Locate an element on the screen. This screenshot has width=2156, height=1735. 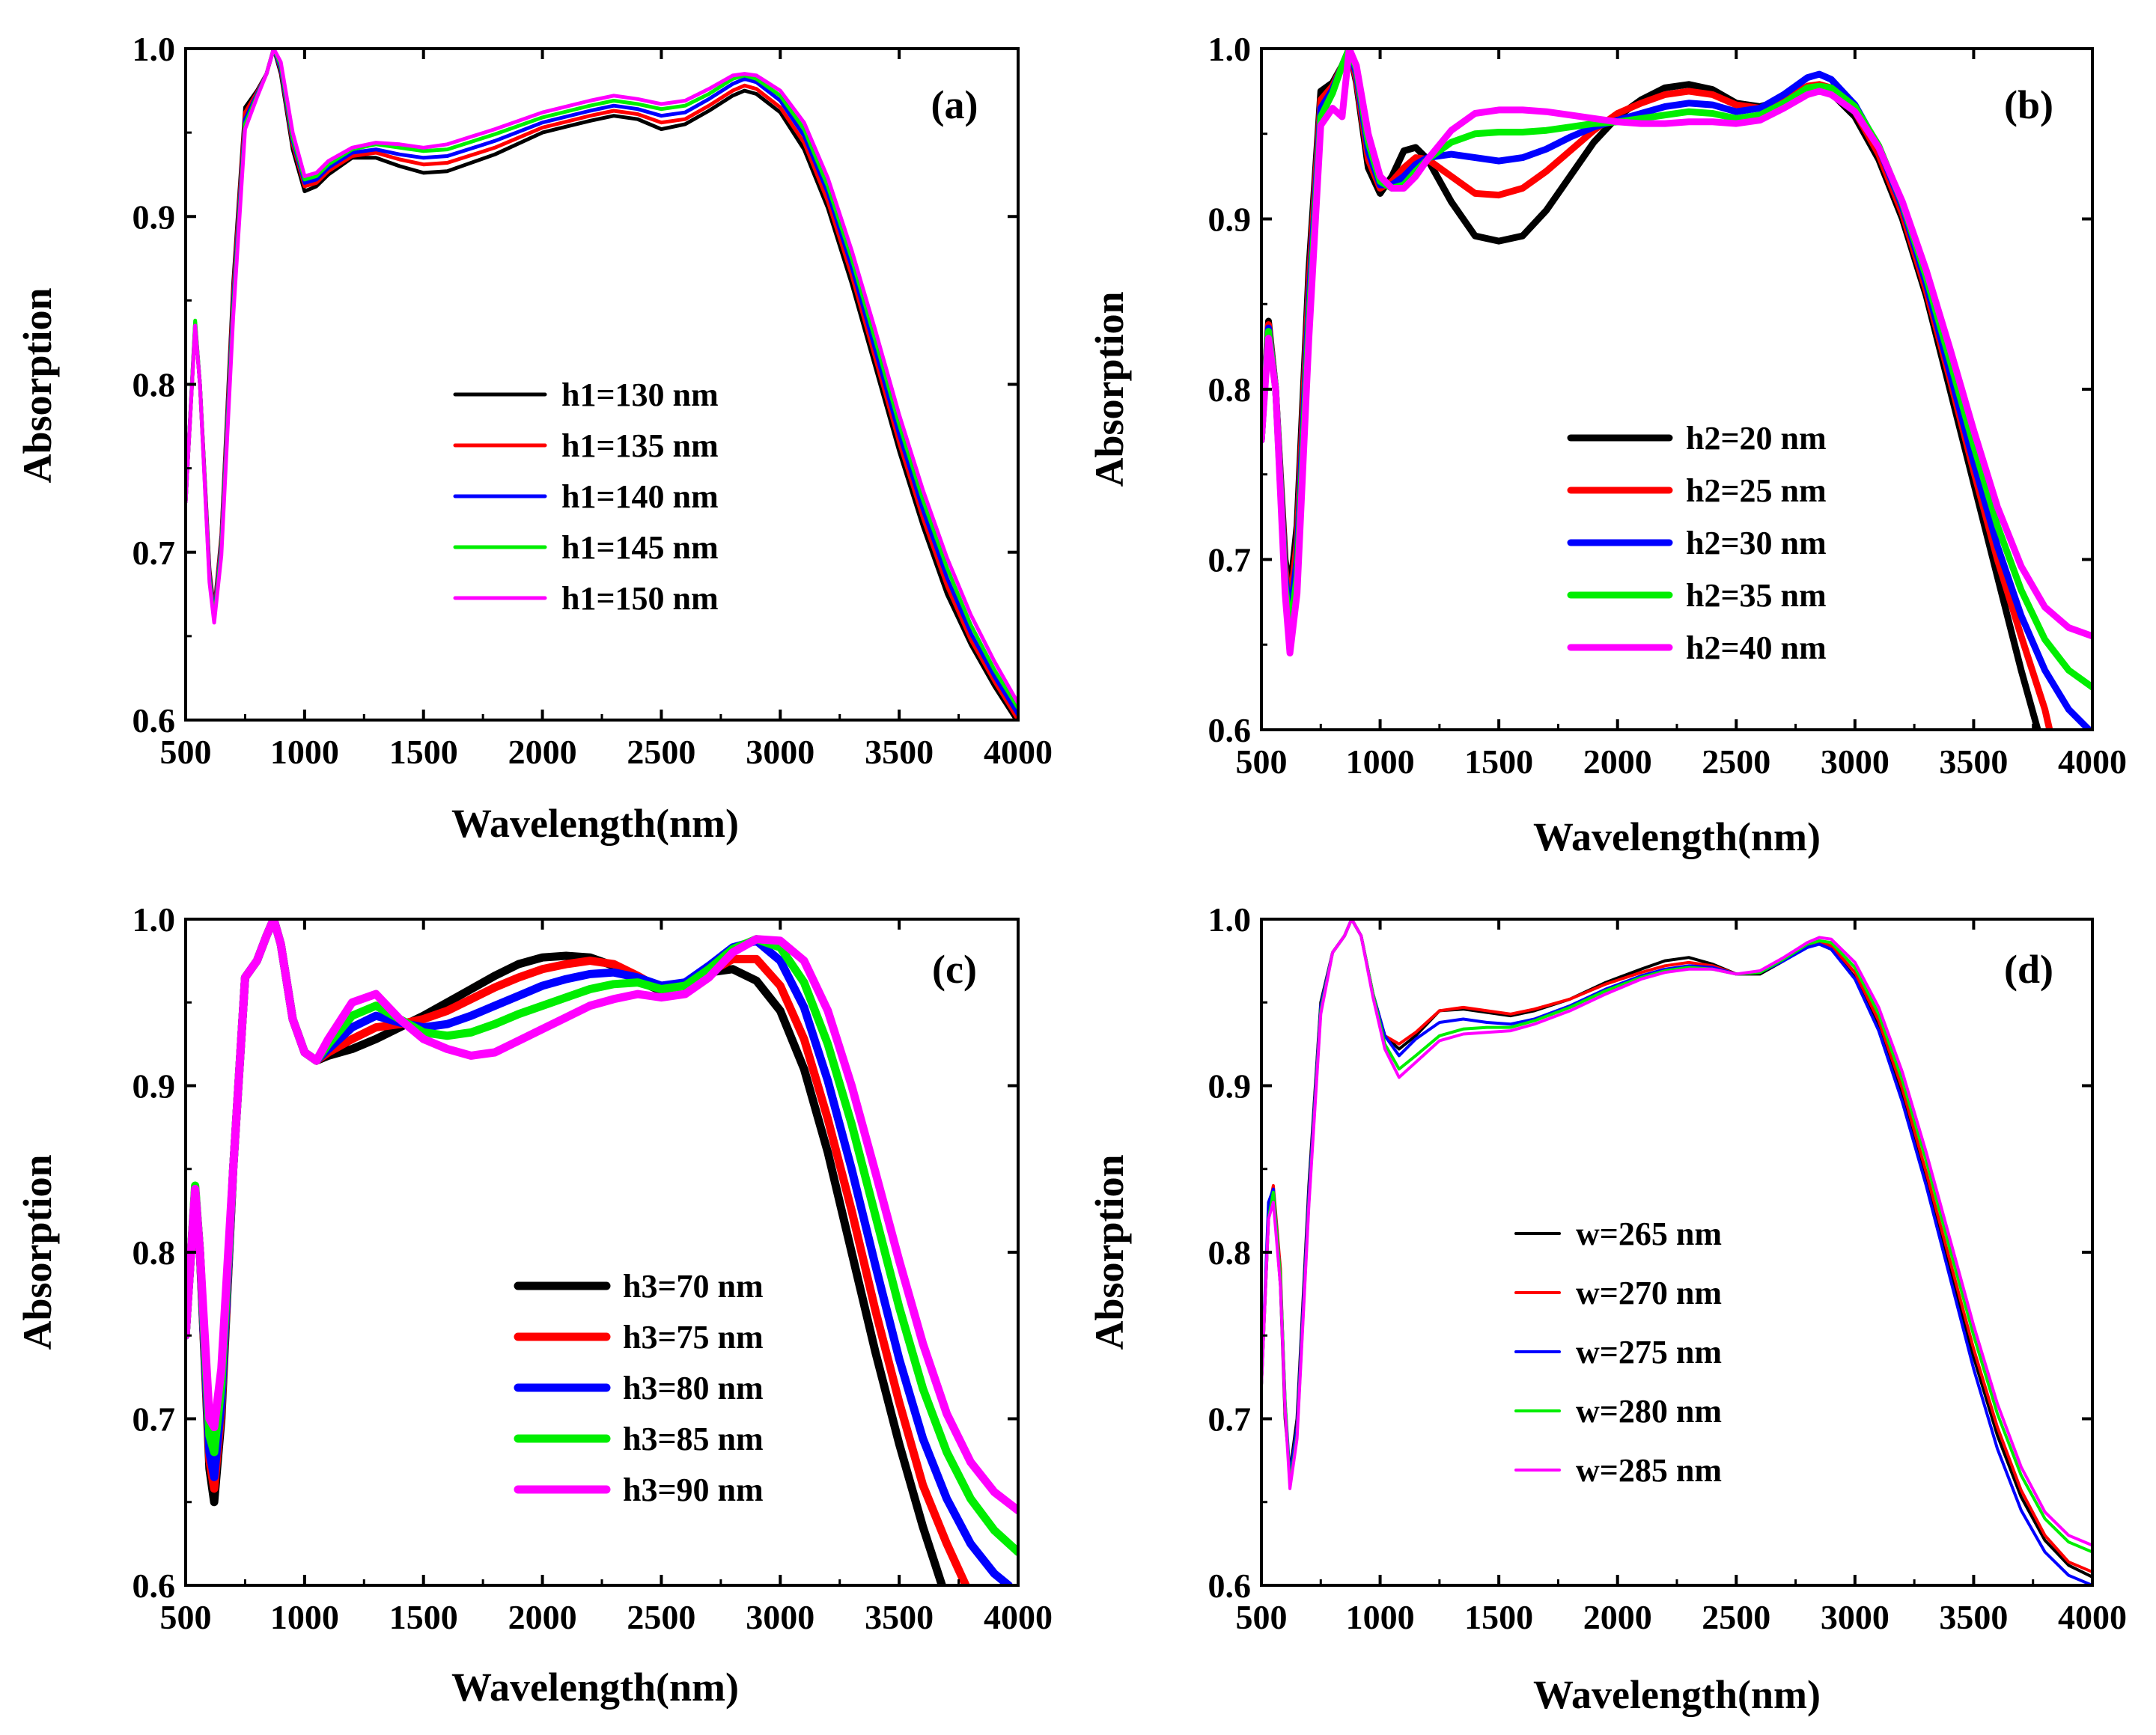
legend-label-2: h3=75 nm is located at coordinates (693, 1337).